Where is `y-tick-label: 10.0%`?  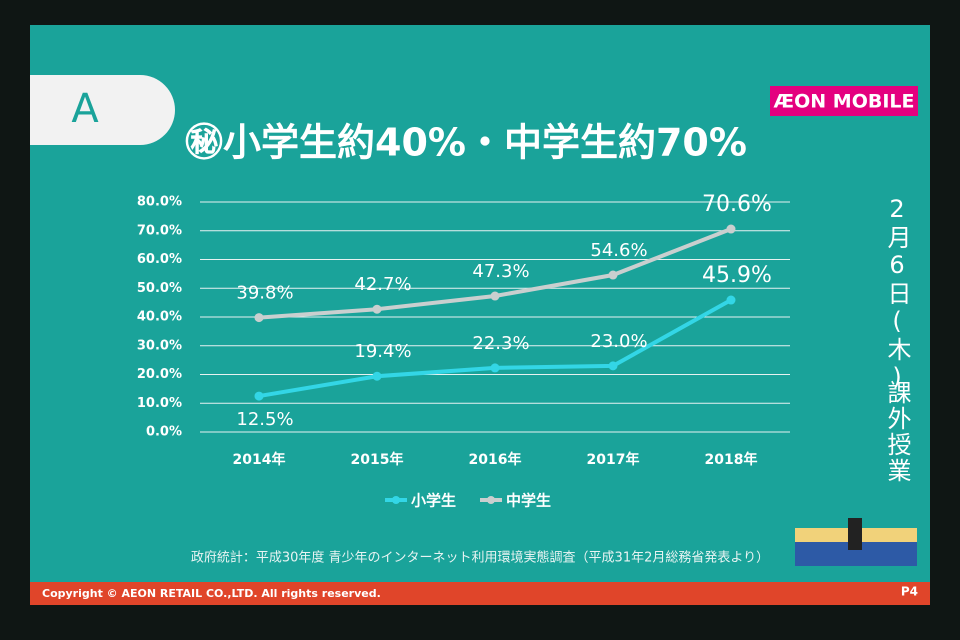
y-tick-label: 10.0% is located at coordinates (159, 403).